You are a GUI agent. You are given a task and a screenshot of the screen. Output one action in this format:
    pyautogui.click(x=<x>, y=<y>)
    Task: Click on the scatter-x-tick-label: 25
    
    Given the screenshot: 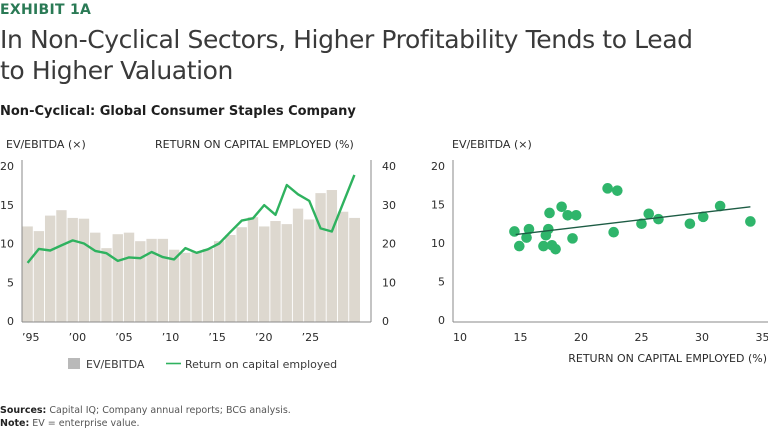 What is the action you would take?
    pyautogui.click(x=642, y=337)
    